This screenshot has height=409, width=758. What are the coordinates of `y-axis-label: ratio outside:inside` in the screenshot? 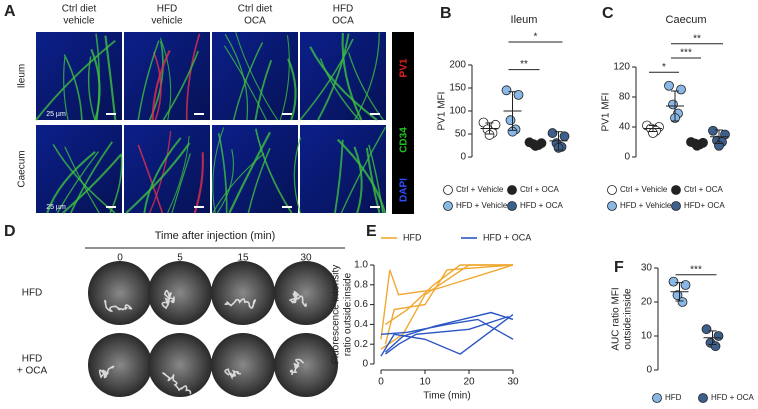 It's located at (348, 314).